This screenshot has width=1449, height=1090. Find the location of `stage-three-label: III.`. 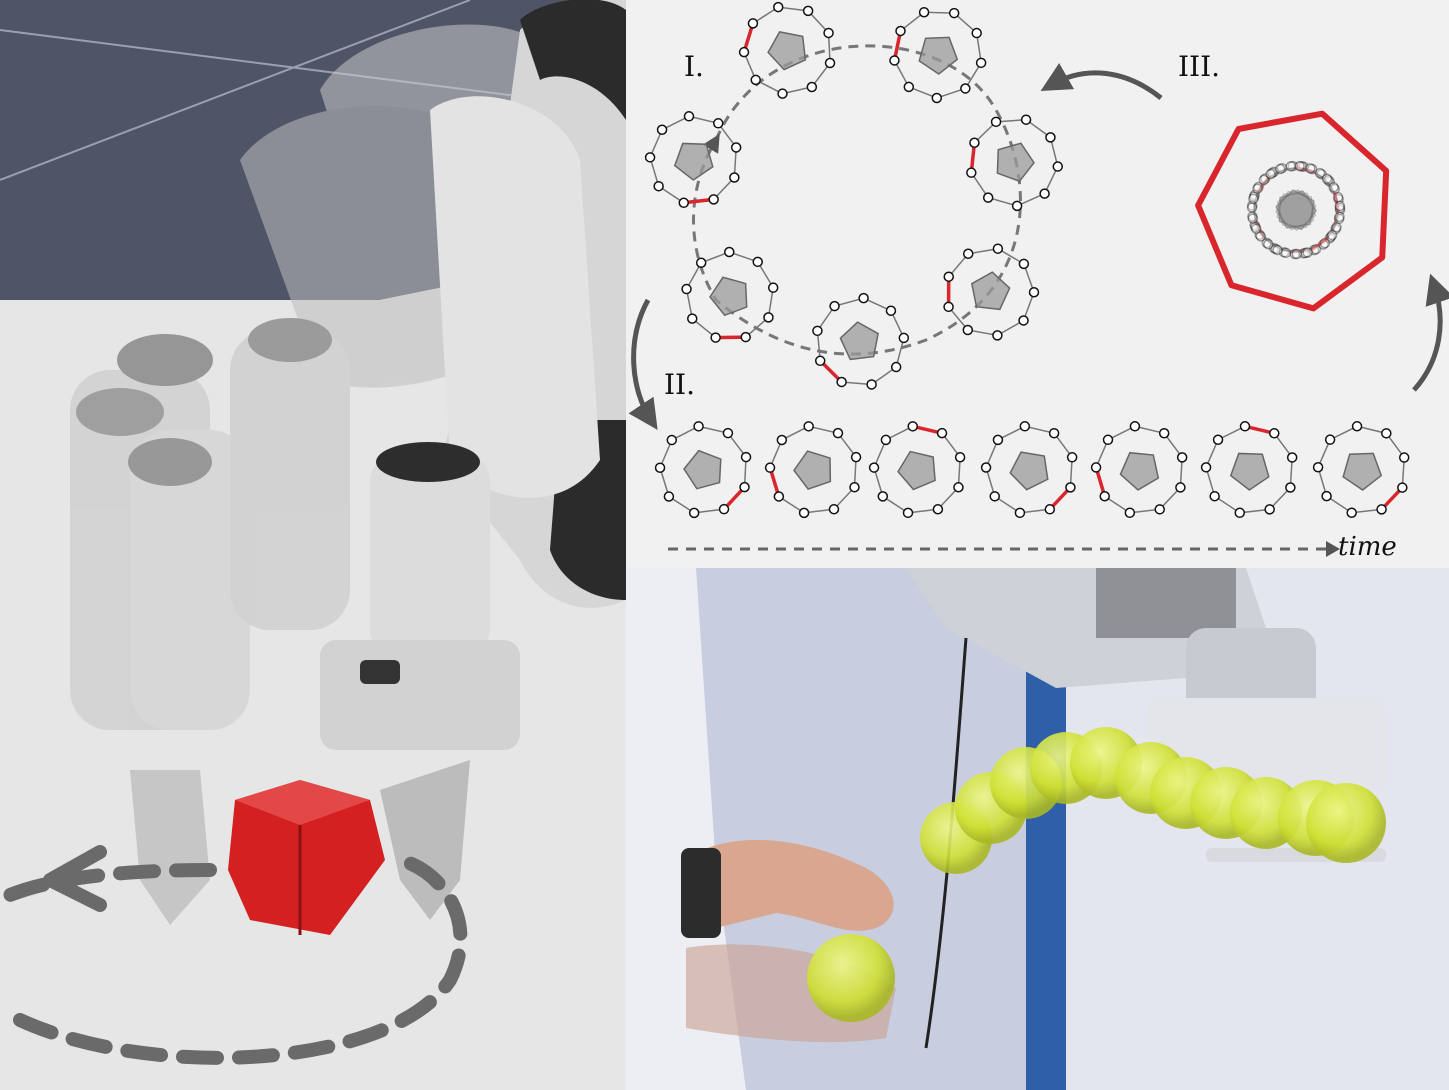

stage-three-label: III. is located at coordinates (1199, 66).